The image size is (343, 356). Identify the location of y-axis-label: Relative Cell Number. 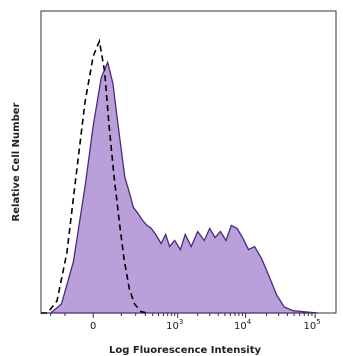
(16, 161).